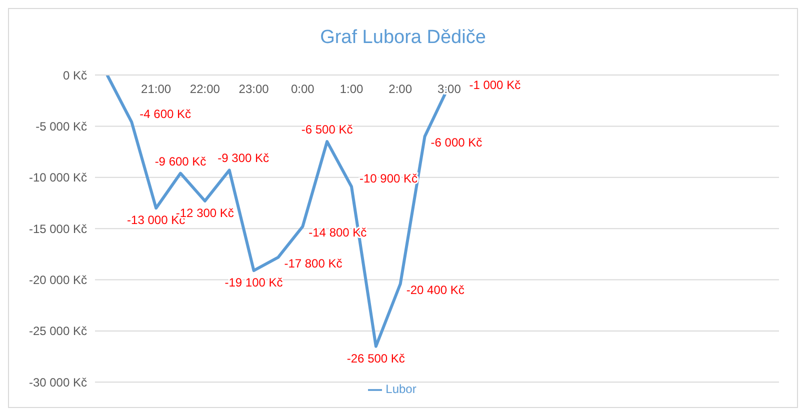  I want to click on data-label: -20 400 Kč, so click(435, 289).